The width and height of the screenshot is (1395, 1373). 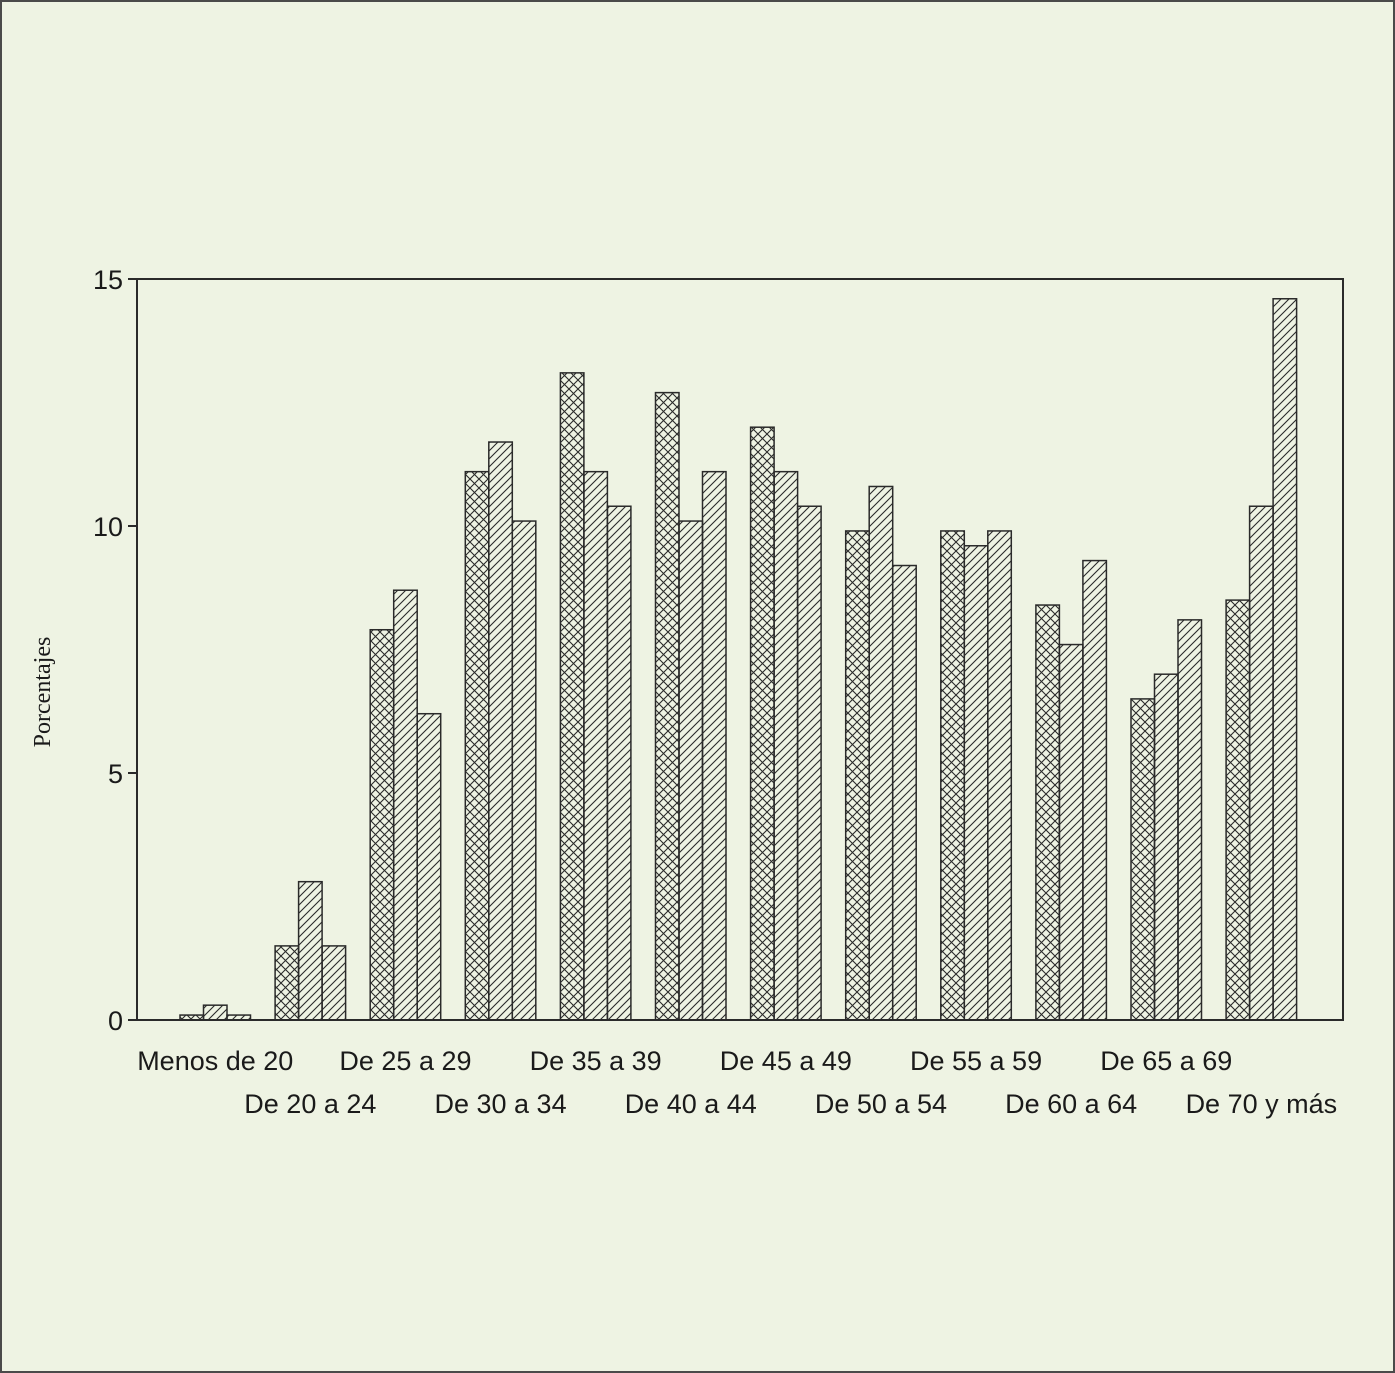 I want to click on y-tick-label: 0, so click(x=115, y=1021).